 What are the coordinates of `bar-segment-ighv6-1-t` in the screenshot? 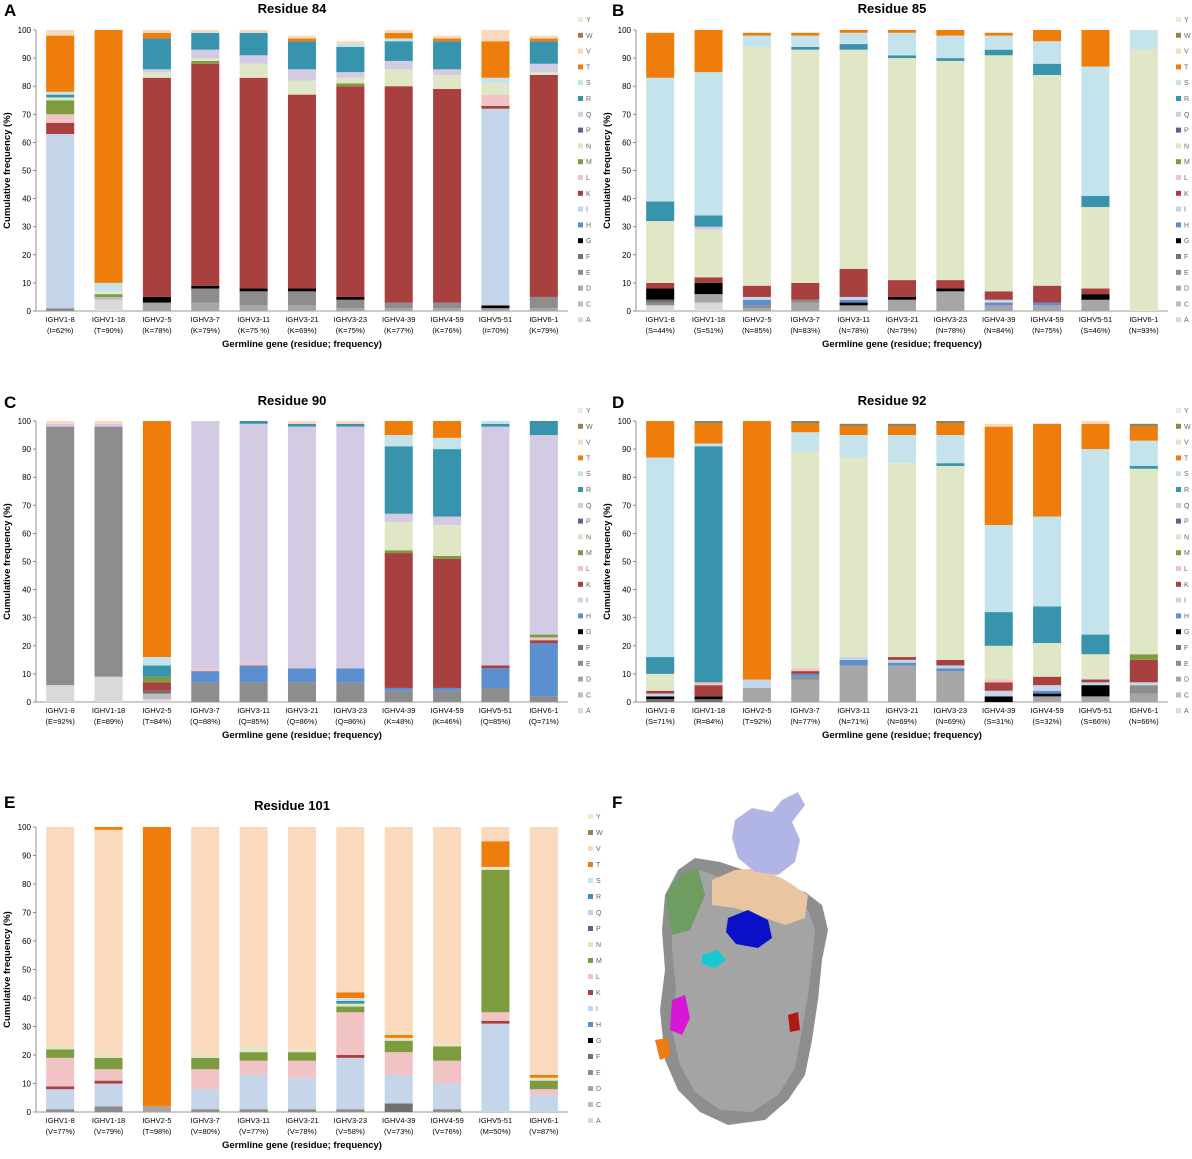 It's located at (543, 40).